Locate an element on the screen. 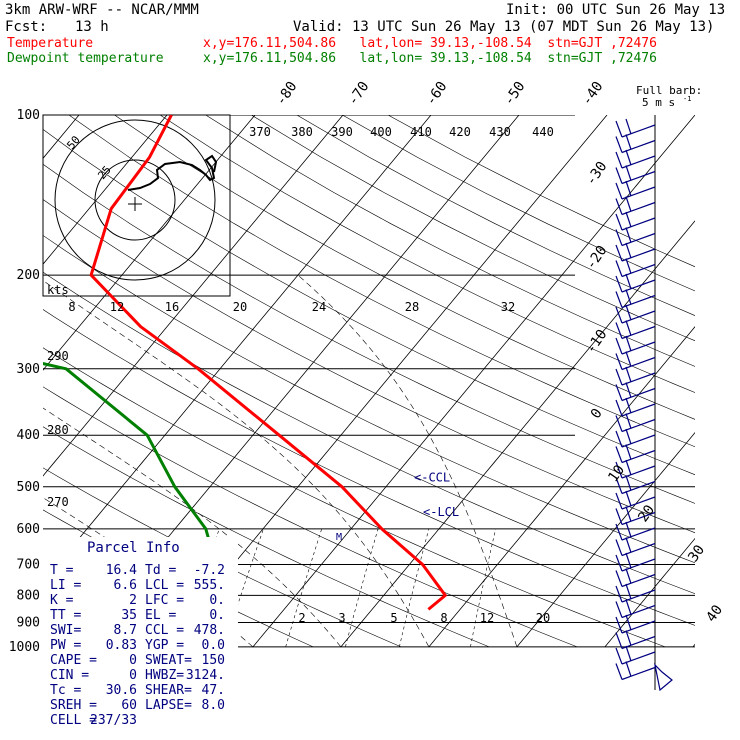 The image size is (740, 740). isotherm-line is located at coordinates (605, 539).